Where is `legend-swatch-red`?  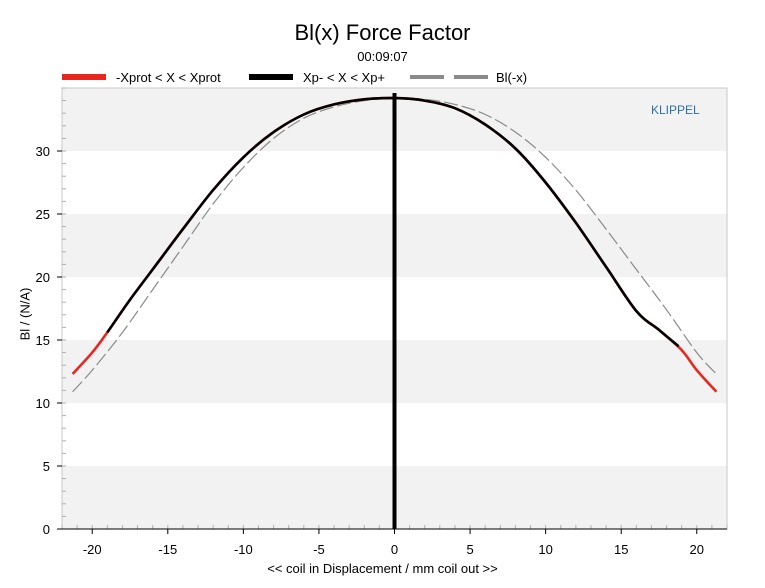 legend-swatch-red is located at coordinates (84, 77).